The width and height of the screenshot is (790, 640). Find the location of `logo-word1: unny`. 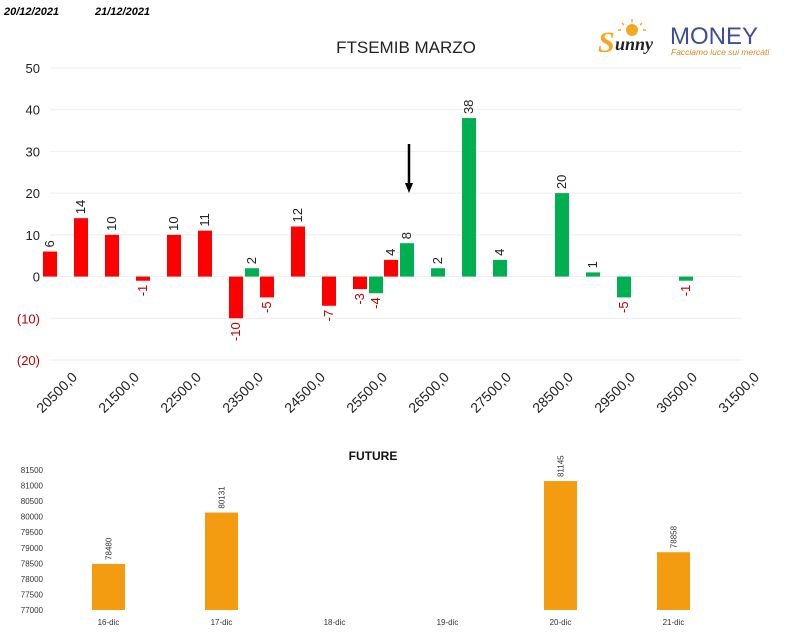

logo-word1: unny is located at coordinates (634, 44).